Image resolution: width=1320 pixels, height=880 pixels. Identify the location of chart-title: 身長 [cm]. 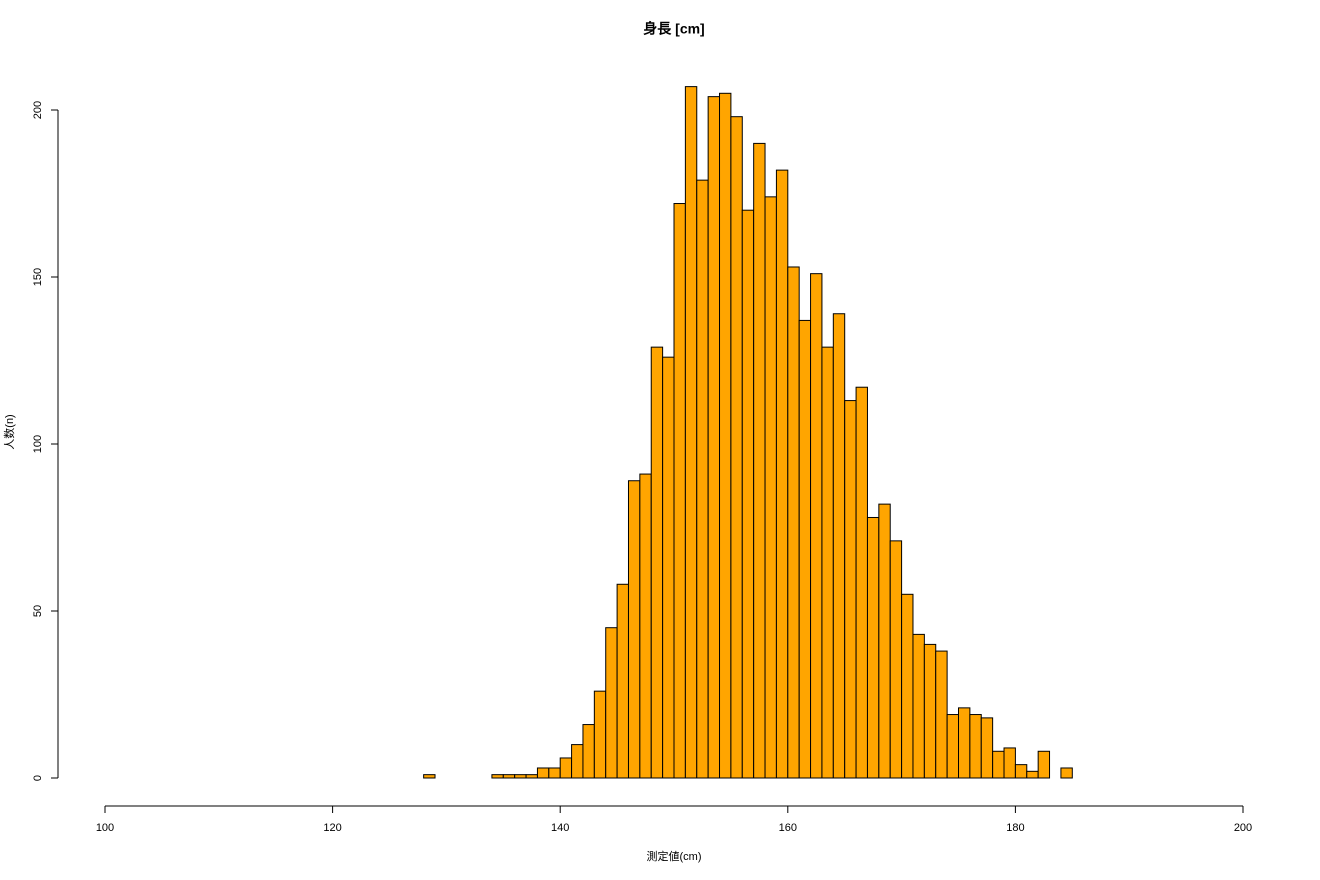
(673, 29).